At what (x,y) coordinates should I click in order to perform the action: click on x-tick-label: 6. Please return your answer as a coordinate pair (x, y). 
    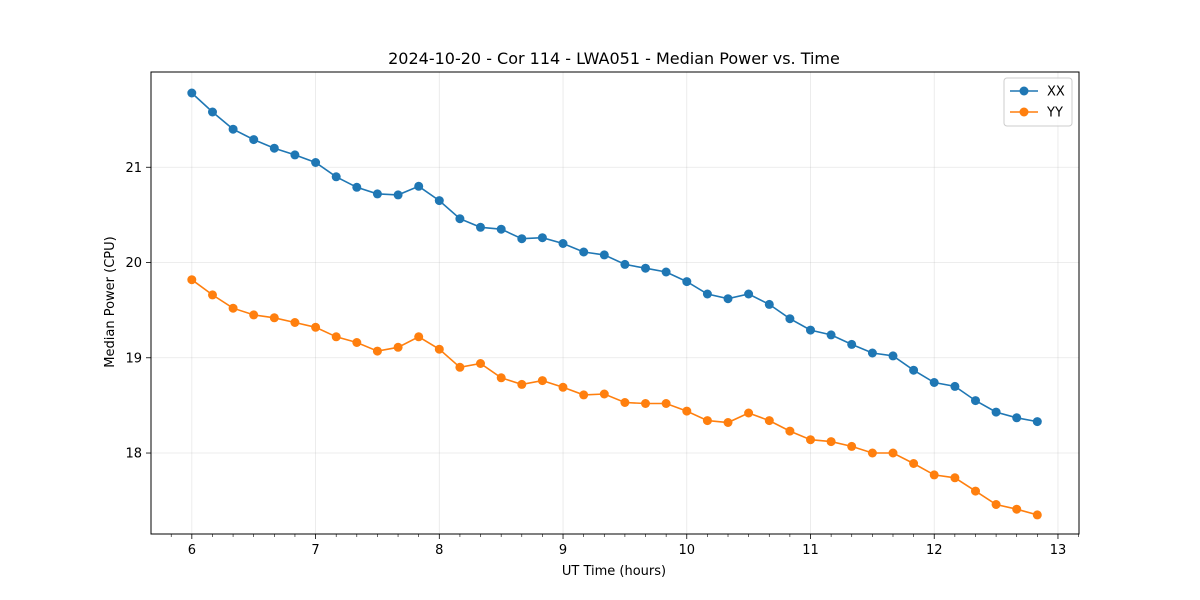
    Looking at the image, I should click on (192, 550).